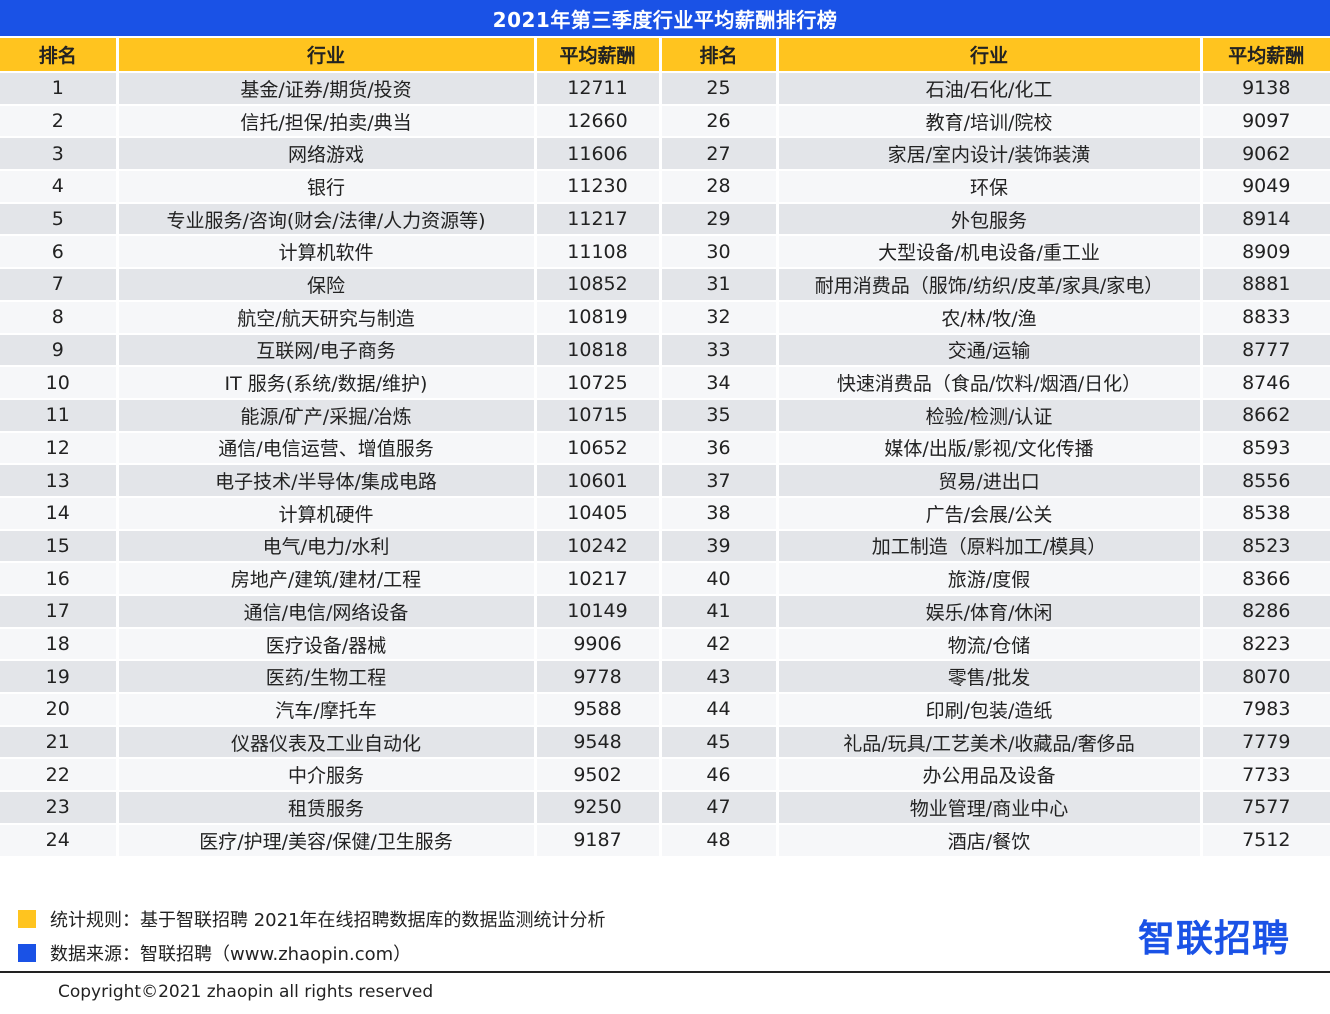 The height and width of the screenshot is (1014, 1330). I want to click on salary-cell: 9906, so click(598, 643).